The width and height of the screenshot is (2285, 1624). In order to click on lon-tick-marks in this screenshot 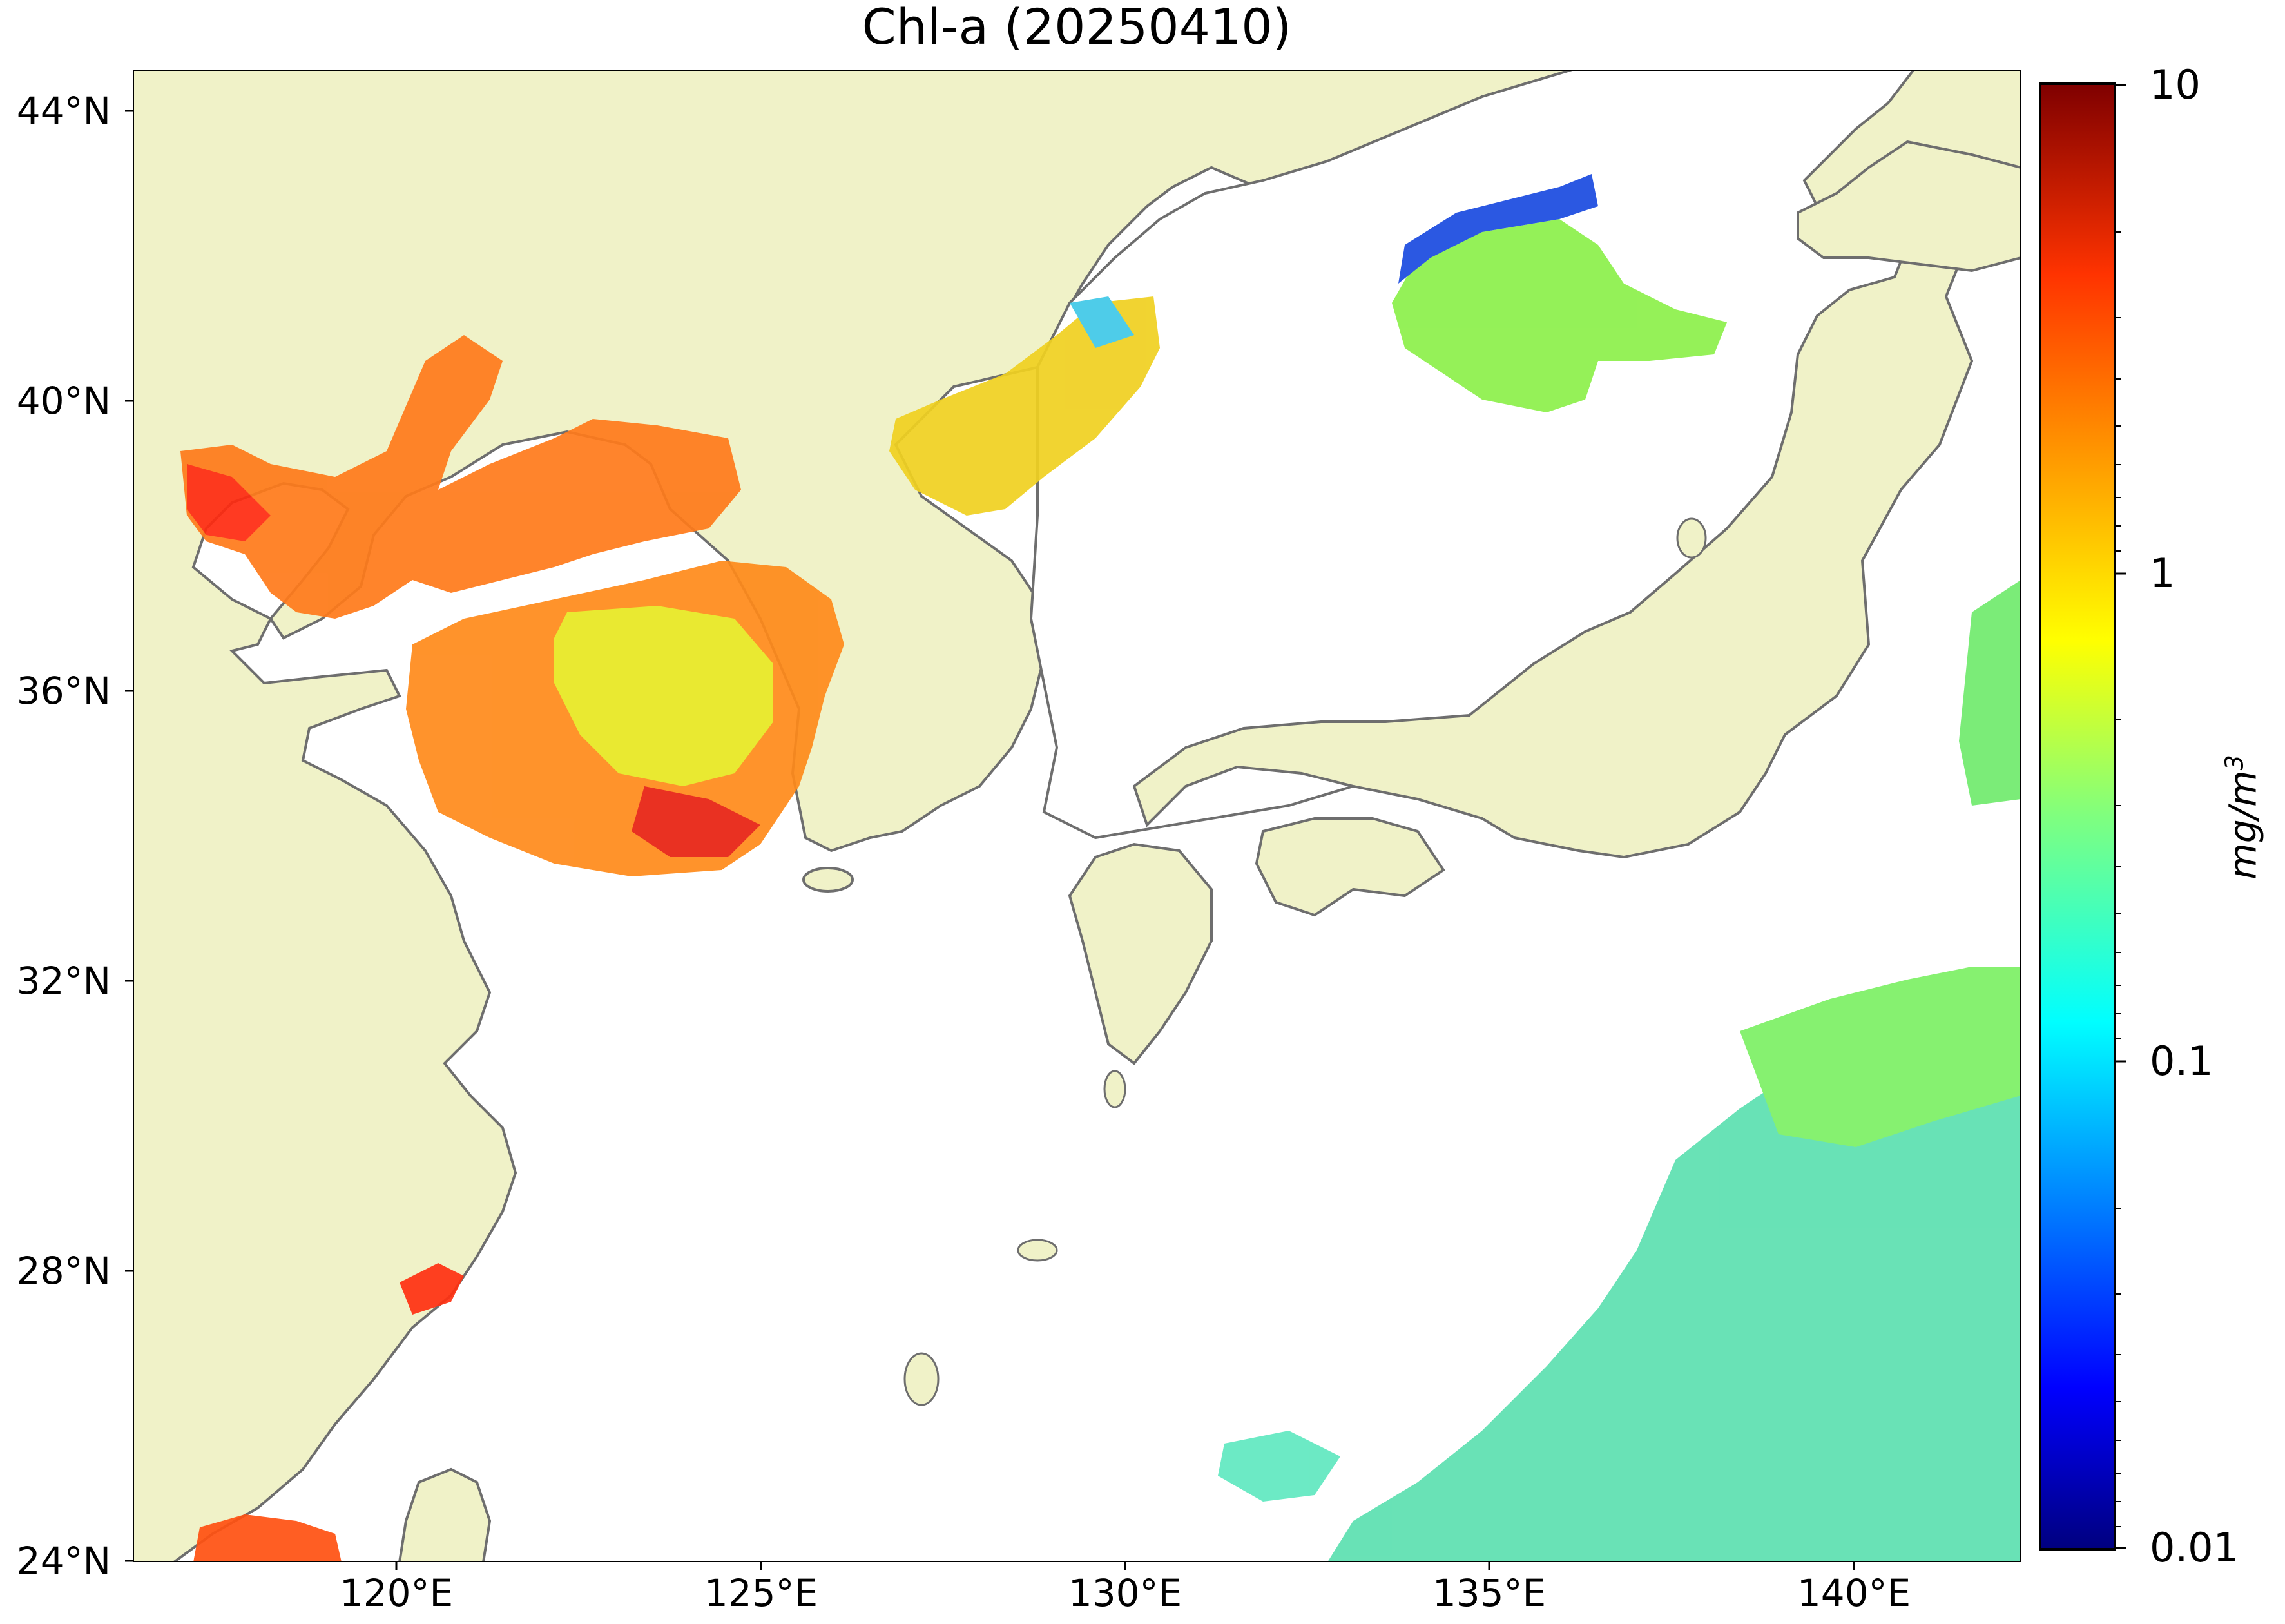, I will do `click(1125, 1566)`.